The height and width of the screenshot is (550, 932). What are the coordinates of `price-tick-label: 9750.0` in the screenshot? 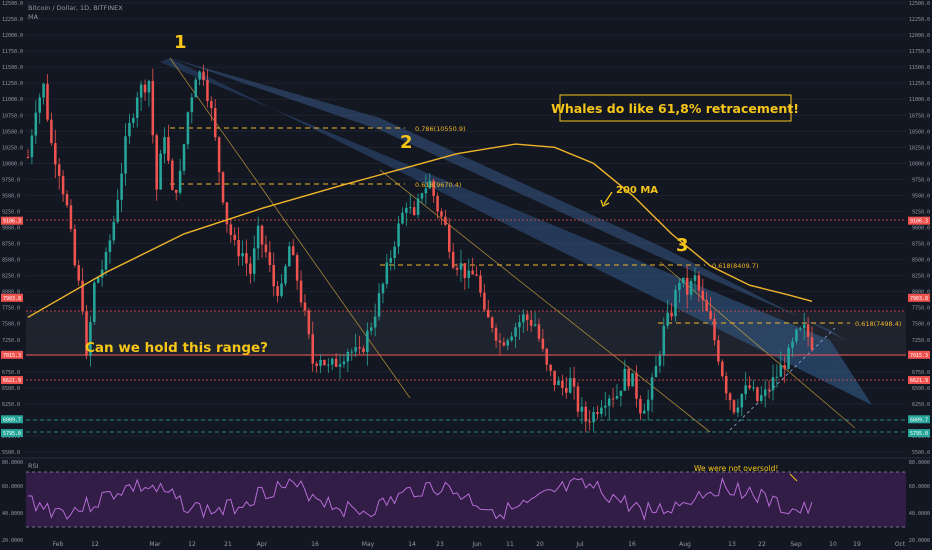 It's located at (921, 180).